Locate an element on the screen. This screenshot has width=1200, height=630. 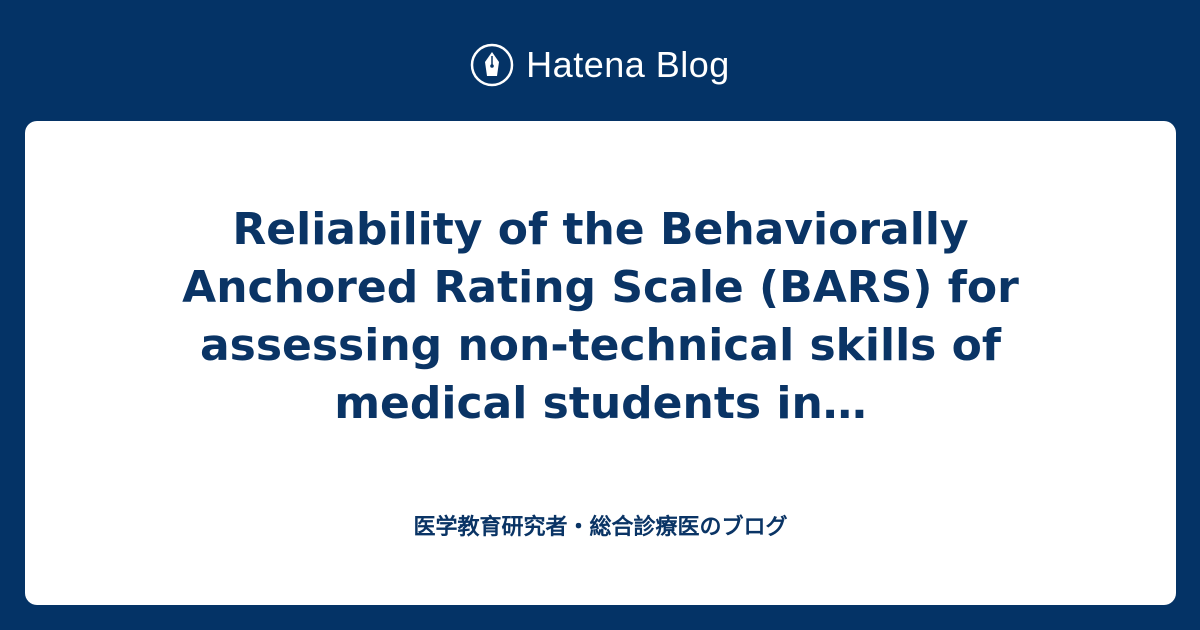
fountain-pen-icon is located at coordinates (492, 65).